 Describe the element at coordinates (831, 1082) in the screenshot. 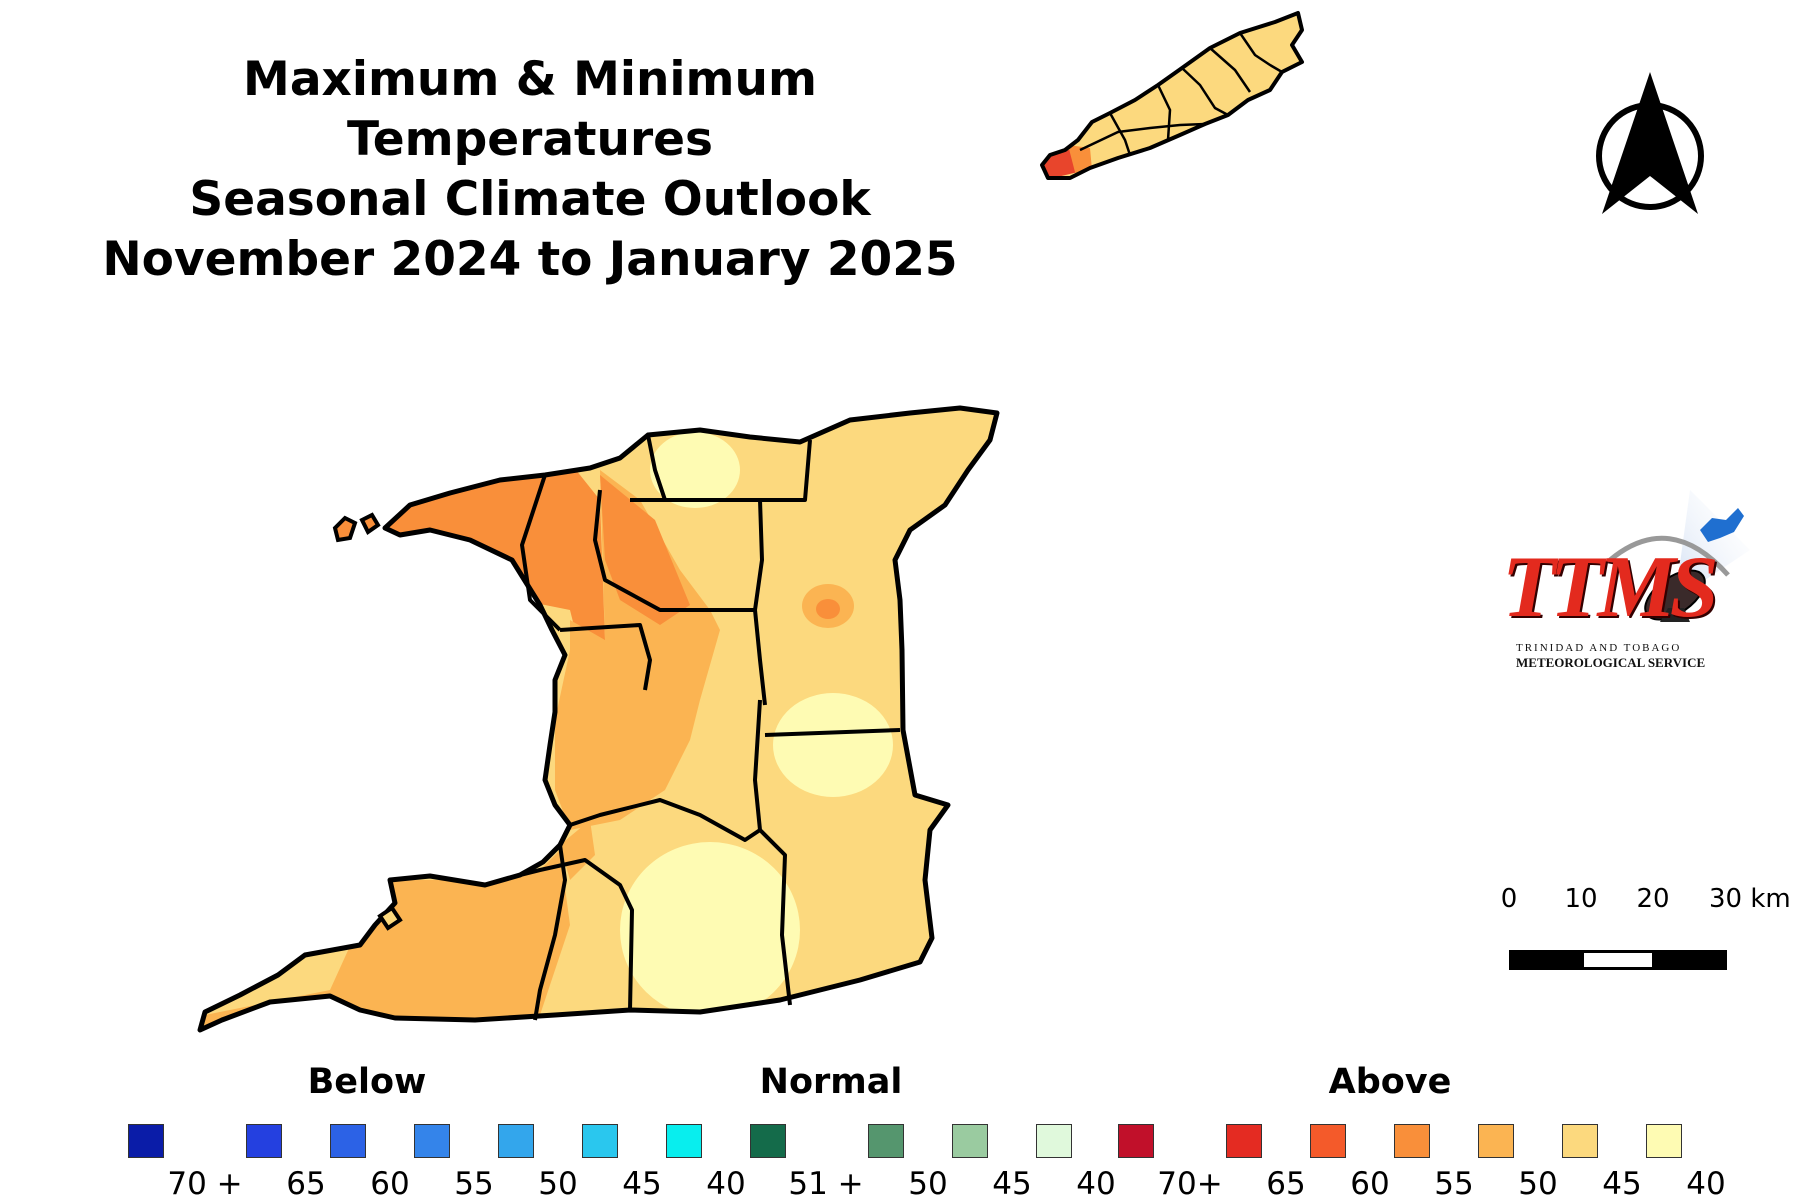

I see `legend-heading-normal: Normal` at that location.